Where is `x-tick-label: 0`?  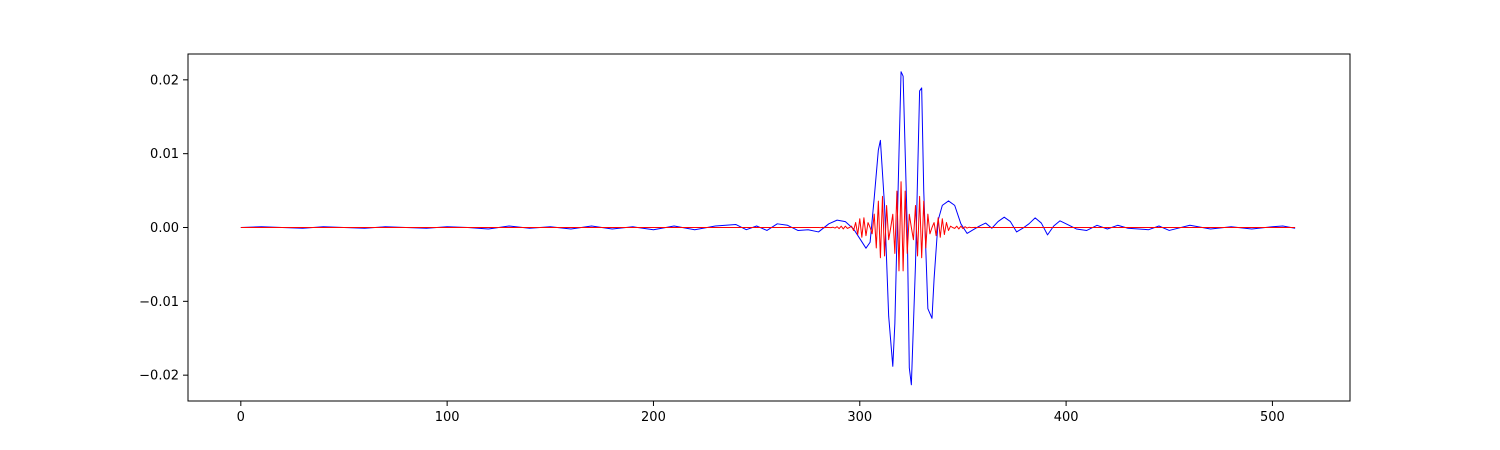
x-tick-label: 0 is located at coordinates (241, 417).